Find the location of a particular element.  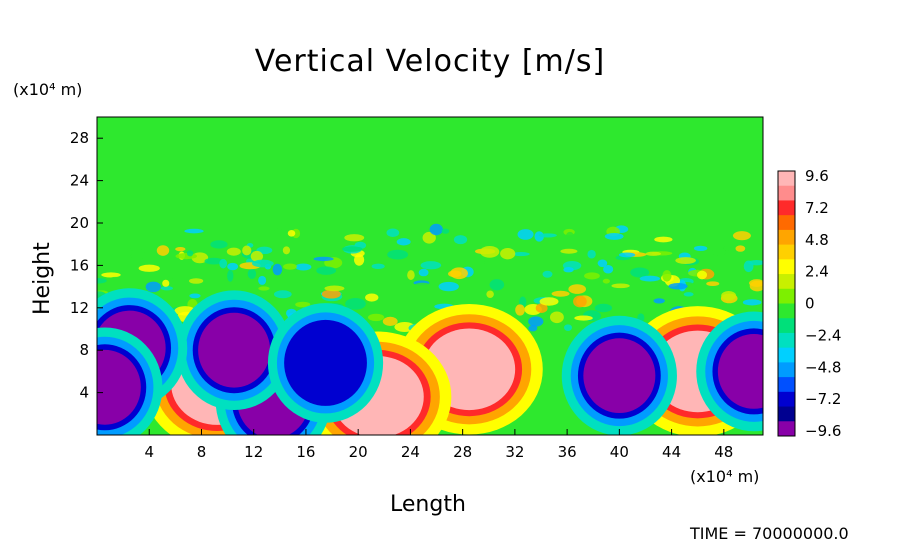

time-label: TIME = 70000000.0 is located at coordinates (769, 533).